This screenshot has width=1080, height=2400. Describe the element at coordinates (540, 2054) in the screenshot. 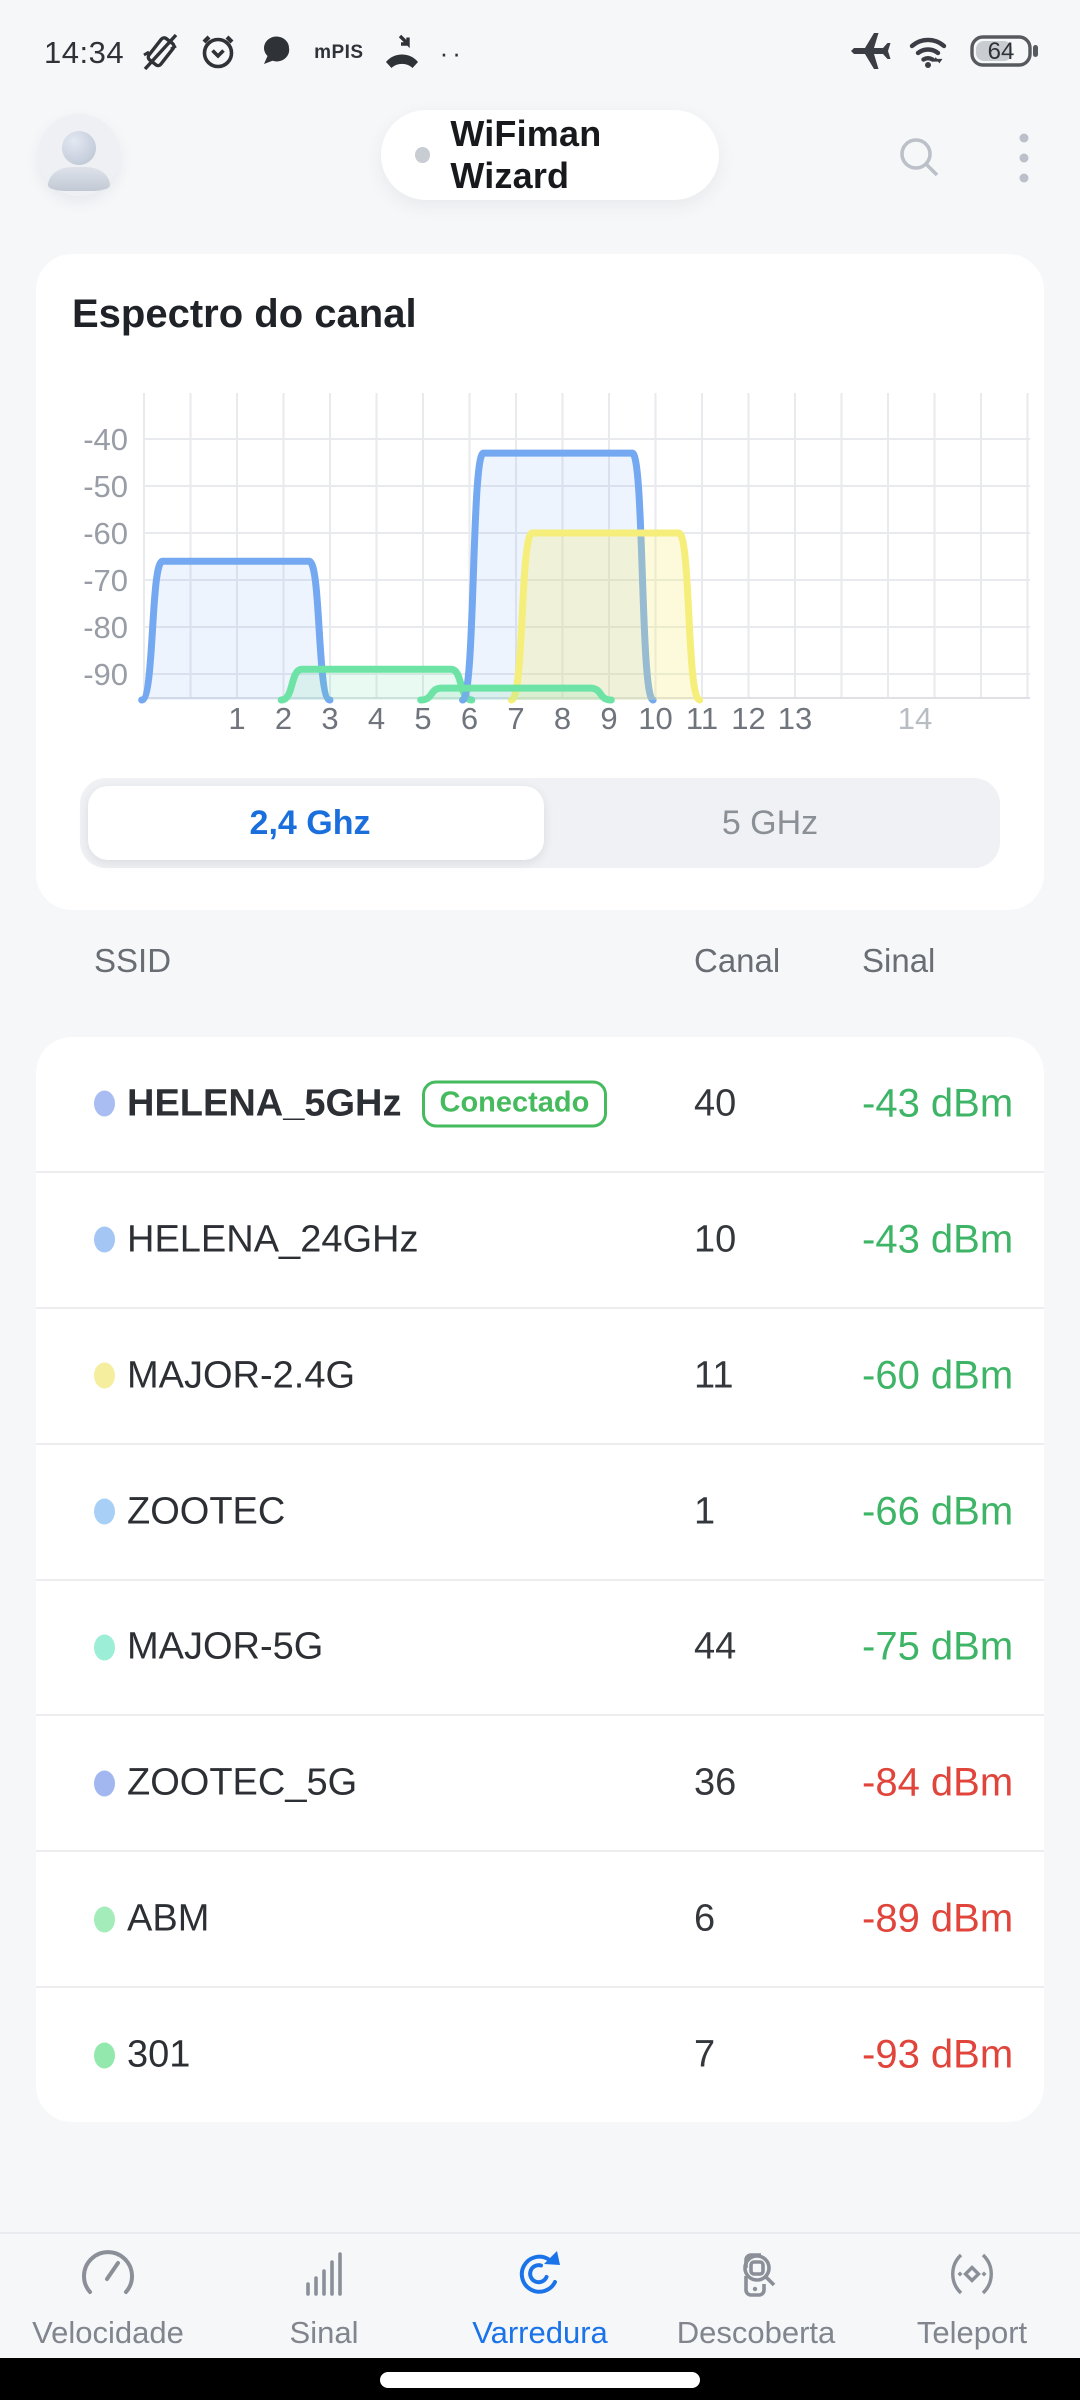

I see `table-row: 301 7 -93 dBm` at that location.